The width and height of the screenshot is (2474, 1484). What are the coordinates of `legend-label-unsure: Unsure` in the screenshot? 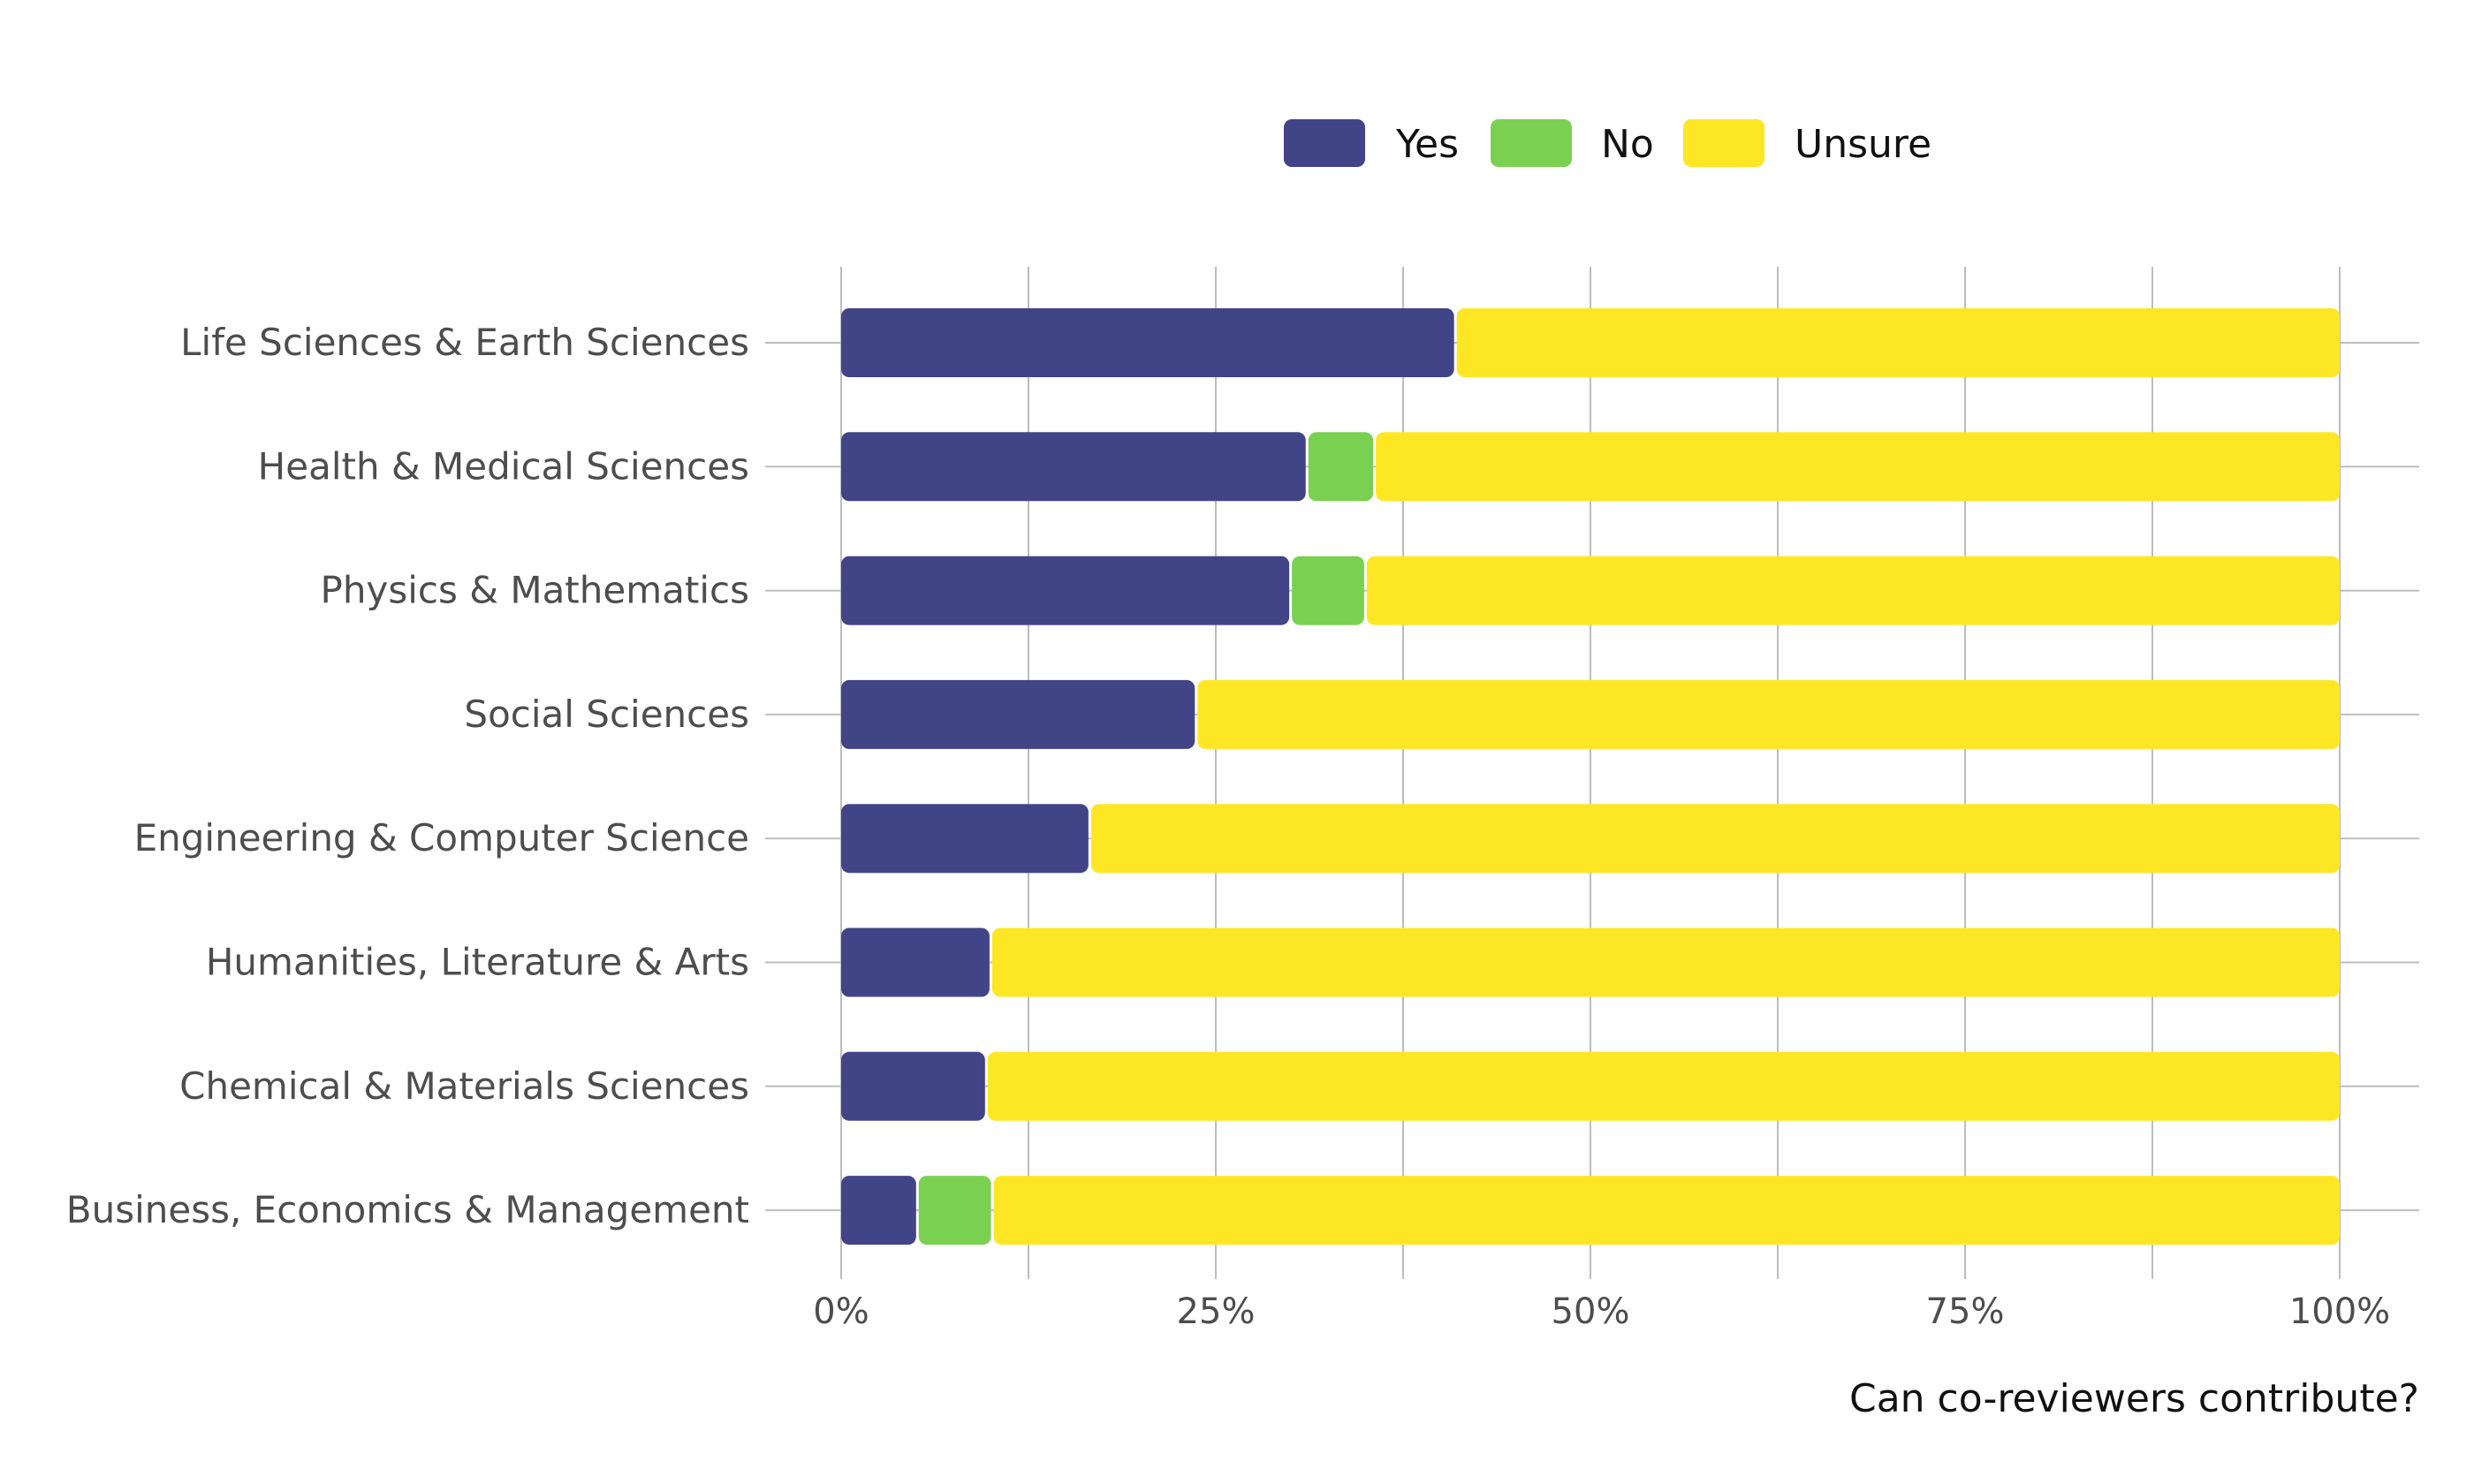 It's located at (1863, 144).